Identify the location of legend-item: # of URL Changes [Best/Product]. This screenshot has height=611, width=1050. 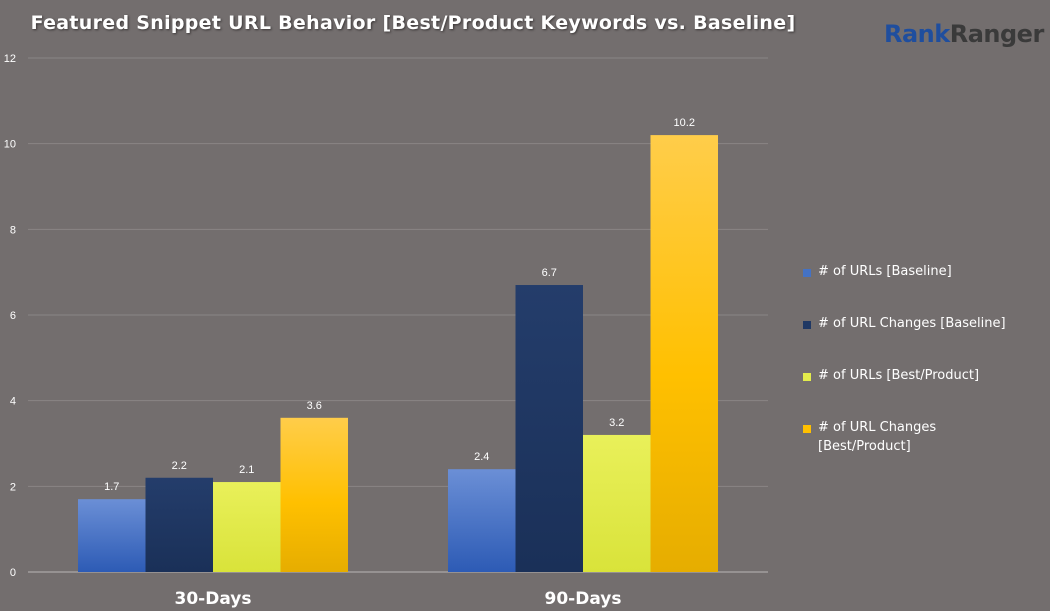
(923, 444).